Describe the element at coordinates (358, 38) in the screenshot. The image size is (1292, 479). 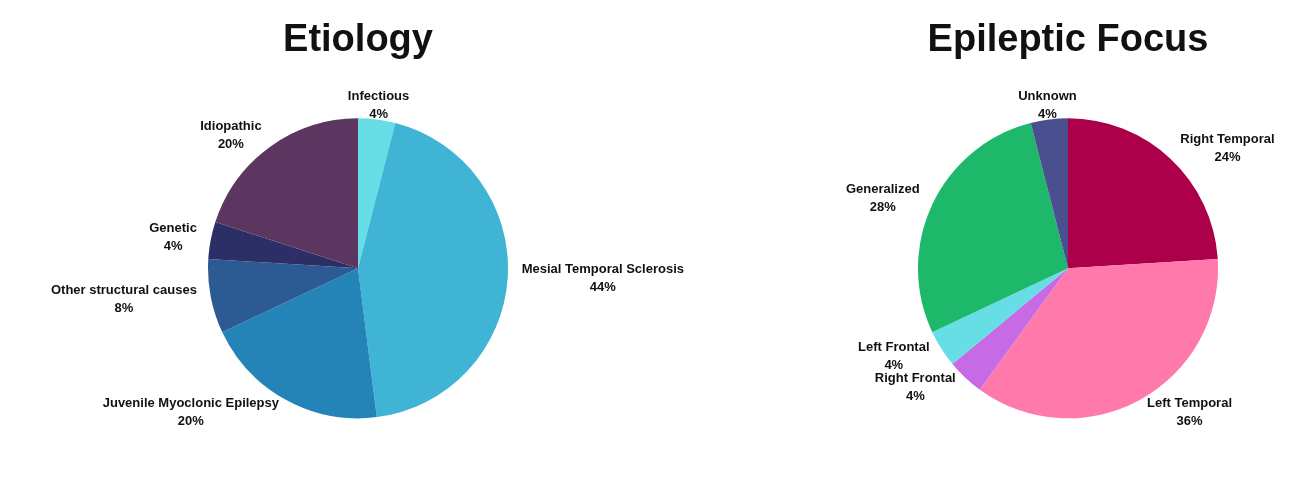
I see `chart-title: Etiology` at that location.